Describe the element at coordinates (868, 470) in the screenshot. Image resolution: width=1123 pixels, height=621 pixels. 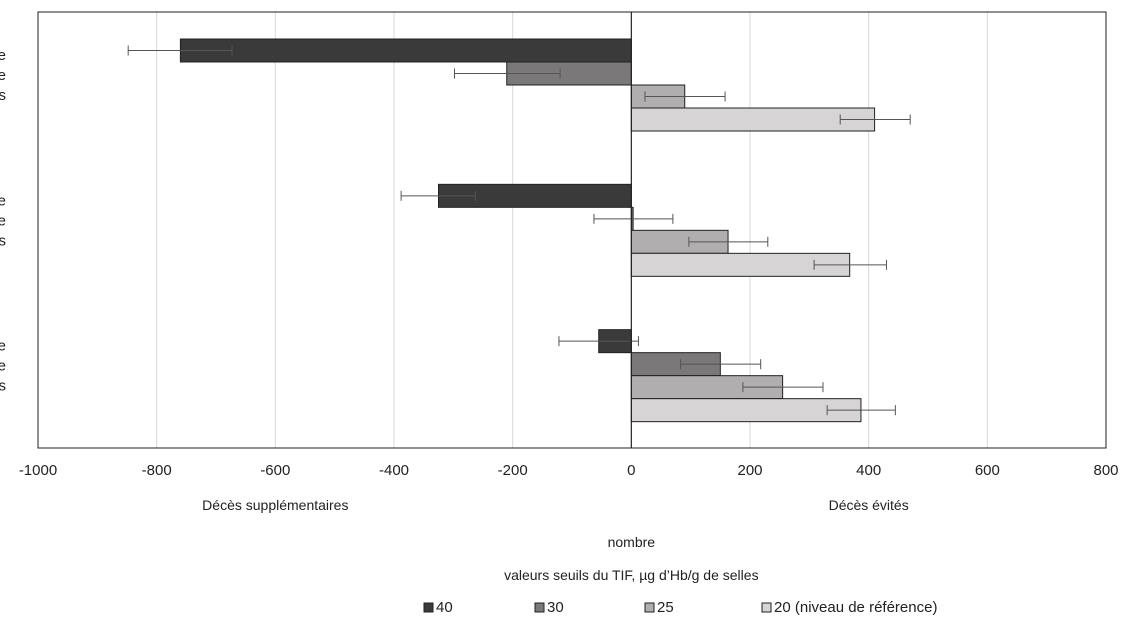
I see `x-tick-label-7: 400` at that location.